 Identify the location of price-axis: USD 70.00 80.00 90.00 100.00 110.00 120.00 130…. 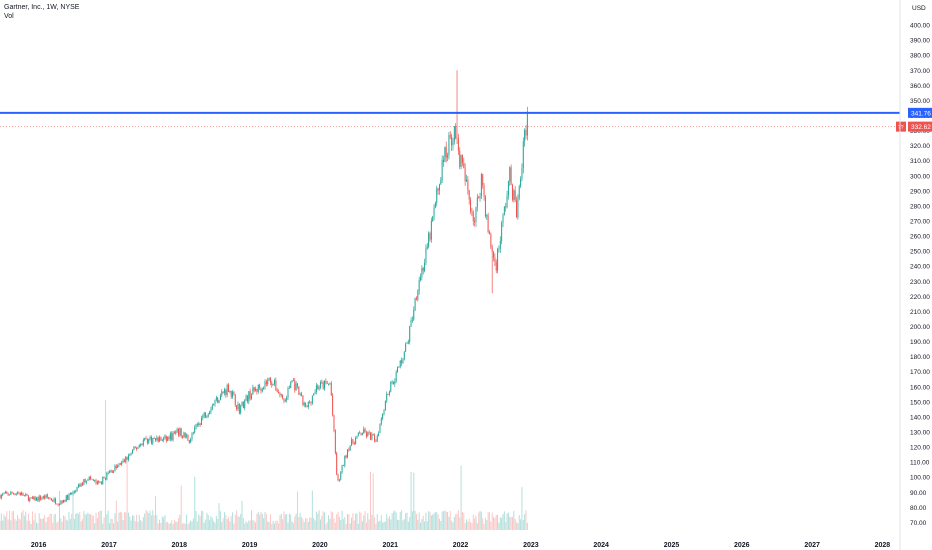
(920, 266).